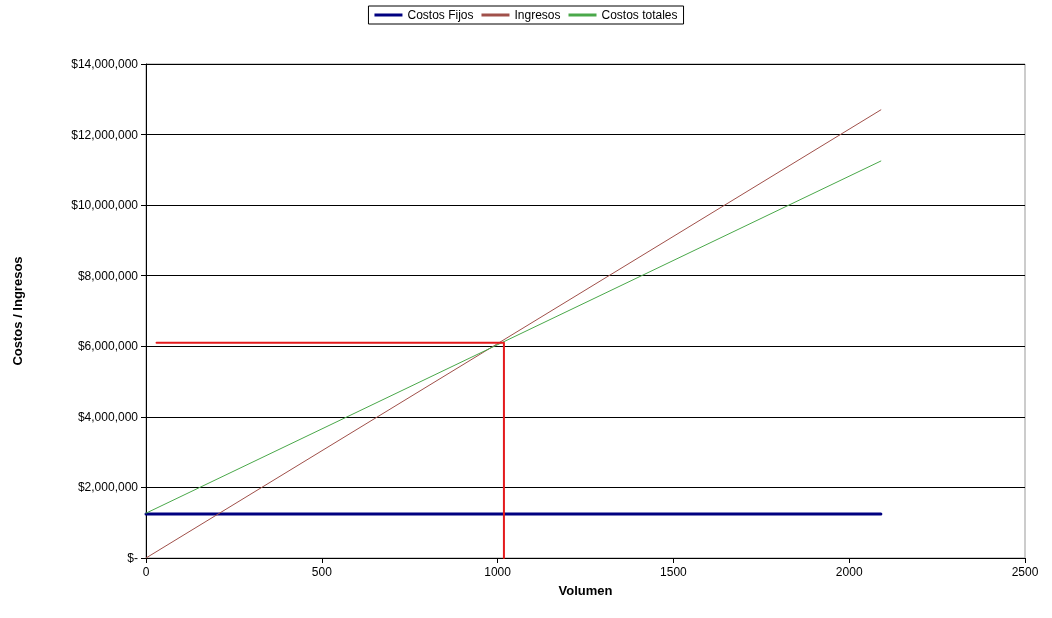 This screenshot has height=618, width=1052. What do you see at coordinates (639, 15) in the screenshot?
I see `legend-label: Costos totales` at bounding box center [639, 15].